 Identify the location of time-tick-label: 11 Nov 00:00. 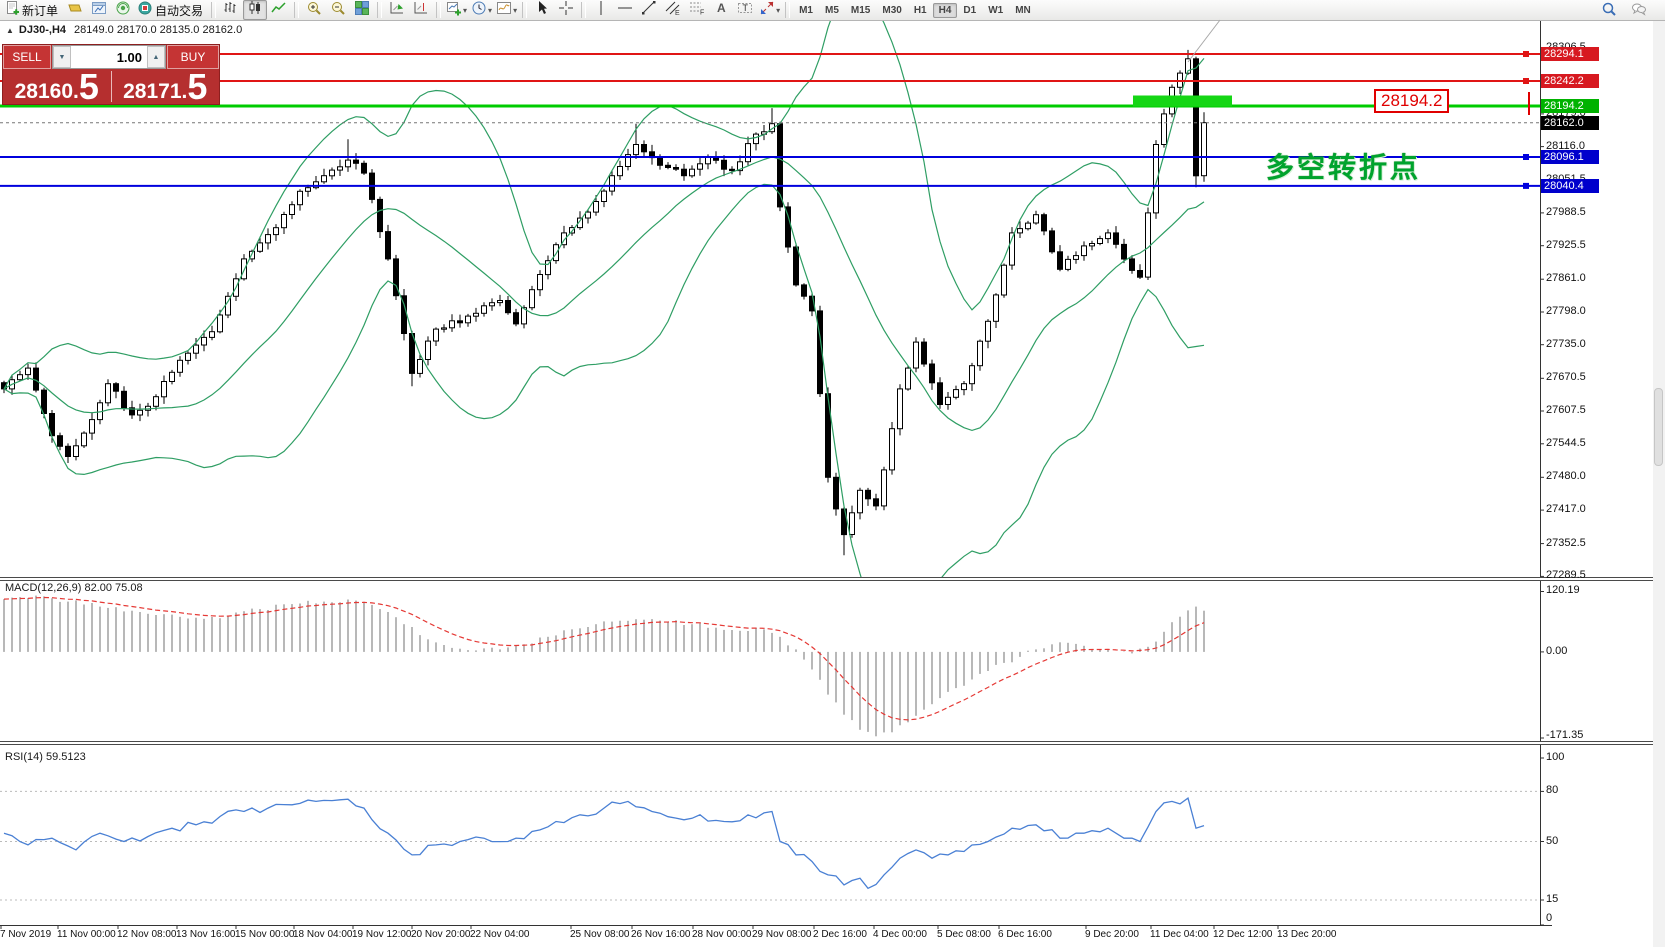
(86, 934).